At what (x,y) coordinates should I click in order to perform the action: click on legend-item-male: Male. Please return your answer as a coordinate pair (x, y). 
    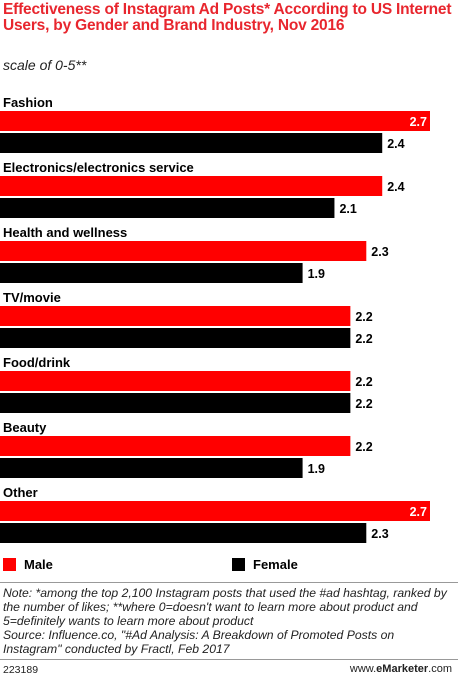
    Looking at the image, I should click on (28, 564).